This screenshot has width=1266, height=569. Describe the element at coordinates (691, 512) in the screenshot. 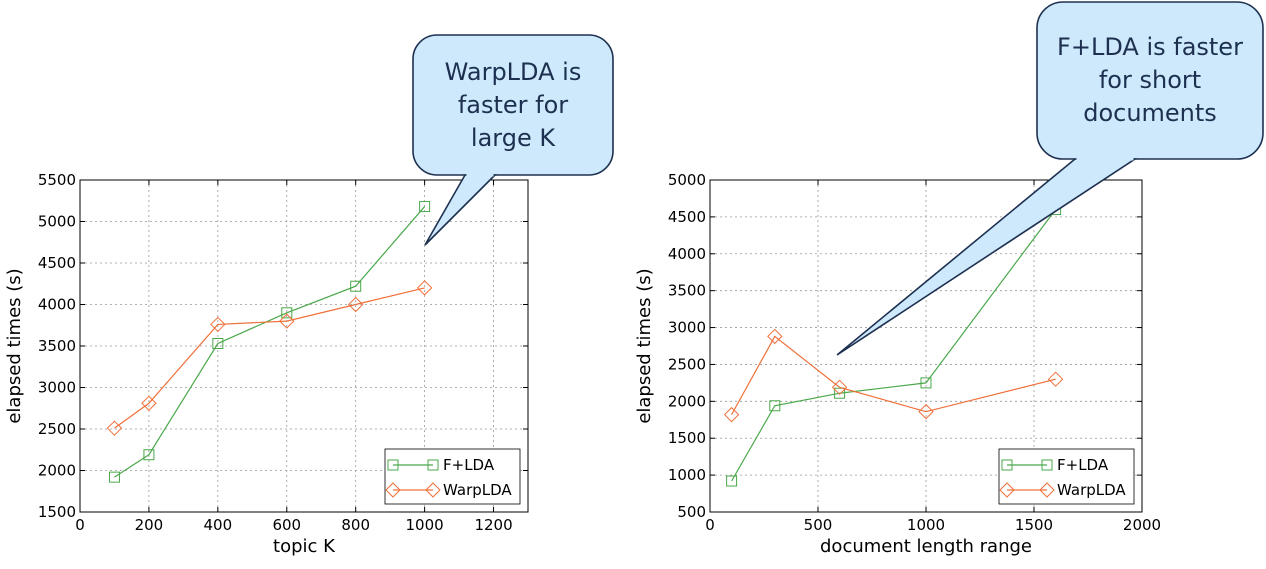

I see `y-tick-label: 500` at that location.